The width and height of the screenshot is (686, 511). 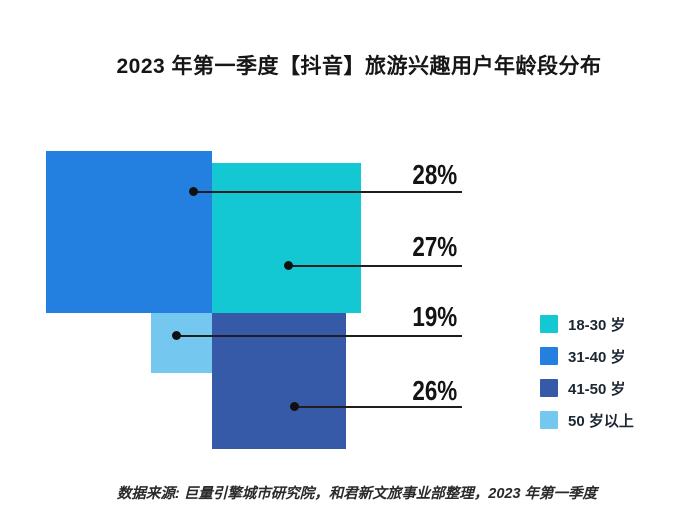 I want to click on legend-item-31-40: 31-40 岁, so click(x=587, y=356).